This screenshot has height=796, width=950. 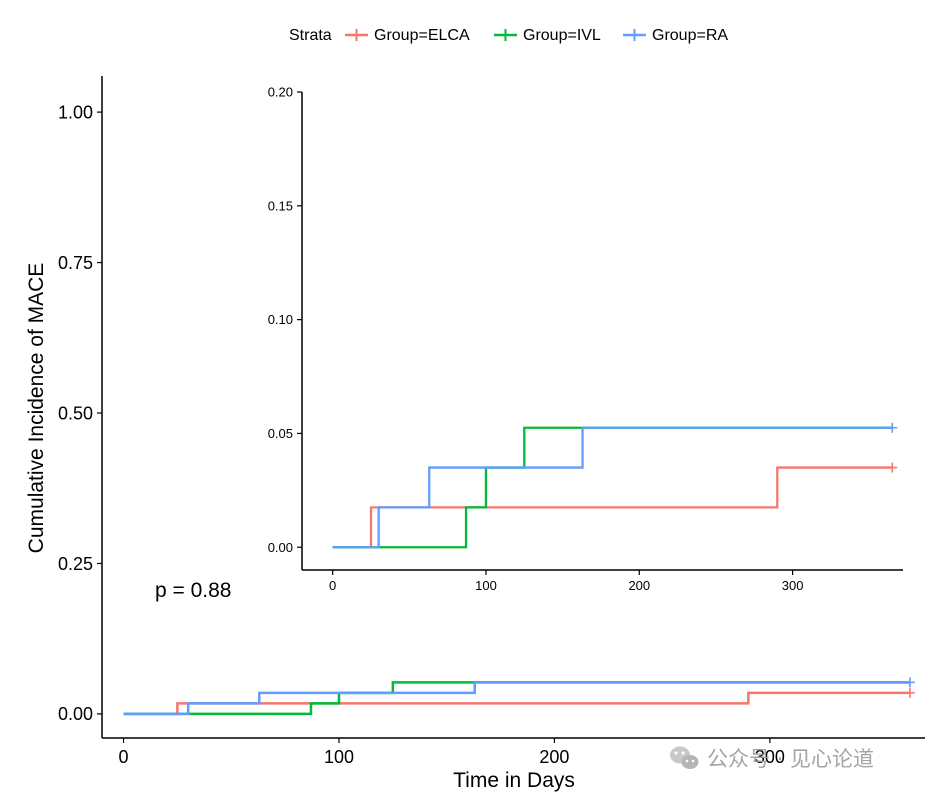 I want to click on inset-series-line-ra, so click(x=612, y=487).